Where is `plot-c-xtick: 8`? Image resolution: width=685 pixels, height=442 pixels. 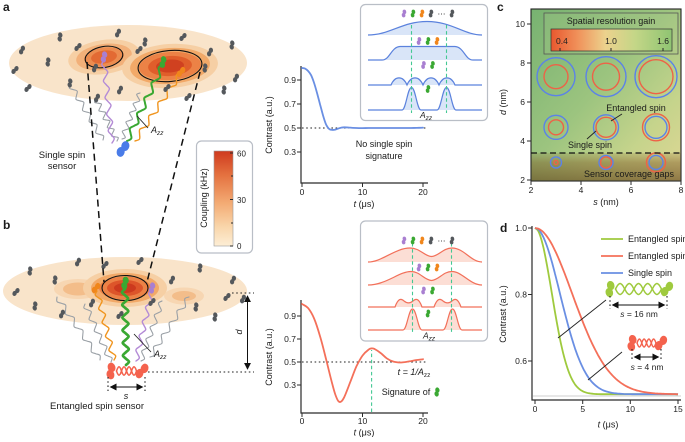
plot-c-xtick: 8 is located at coordinates (681, 190).